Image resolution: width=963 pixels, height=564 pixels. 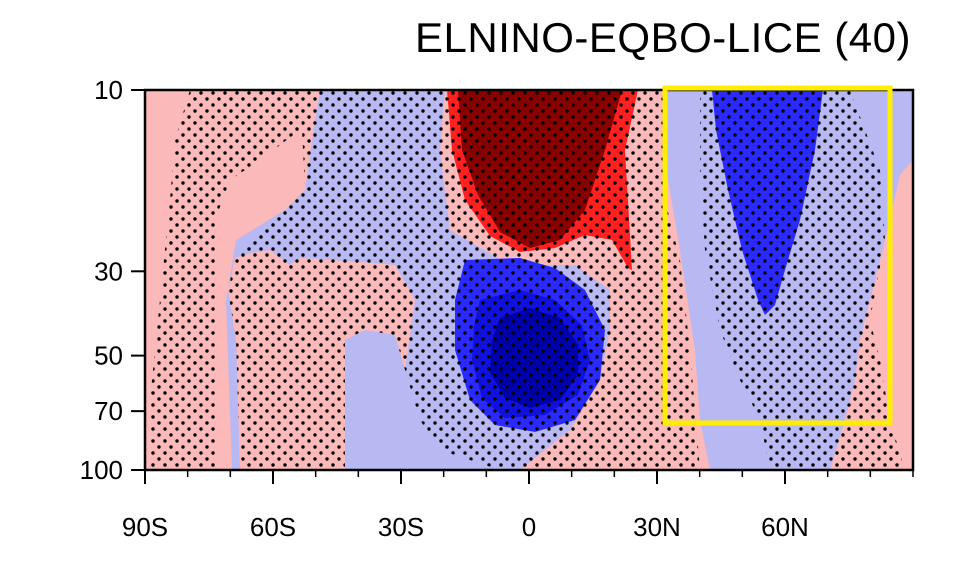 What do you see at coordinates (108, 411) in the screenshot?
I see `y-tick-label: 70` at bounding box center [108, 411].